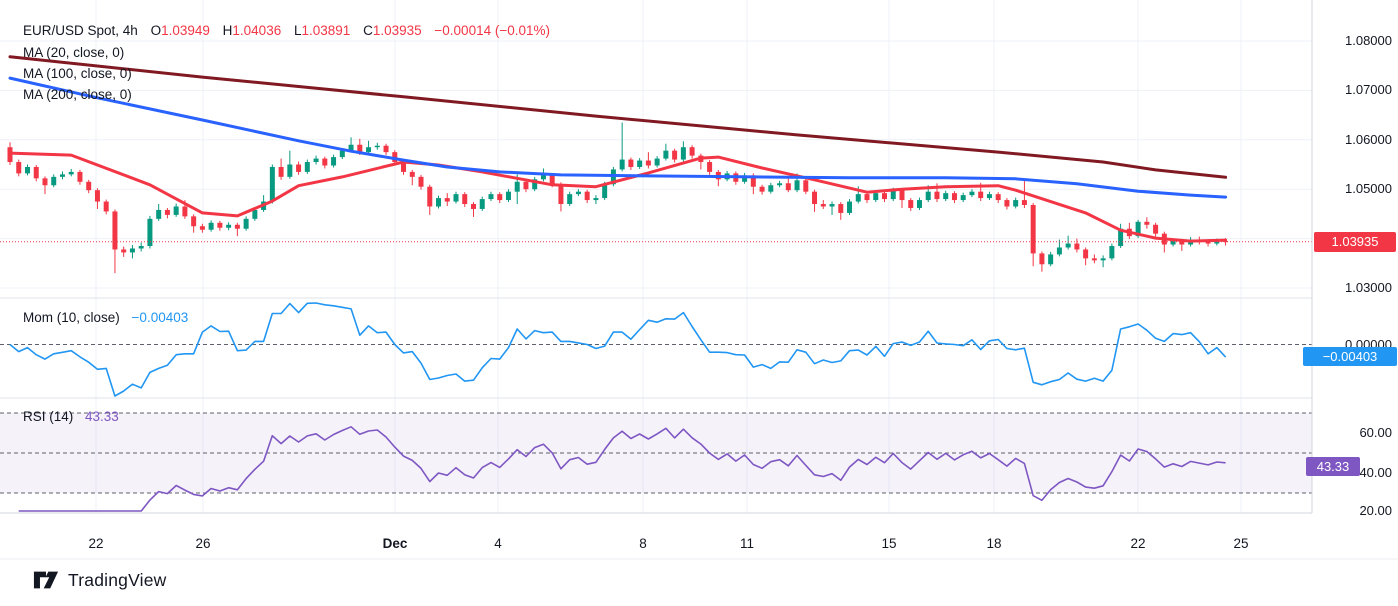  Describe the element at coordinates (1375, 472) in the screenshot. I see `rsi-axis-label: 40.00` at that location.